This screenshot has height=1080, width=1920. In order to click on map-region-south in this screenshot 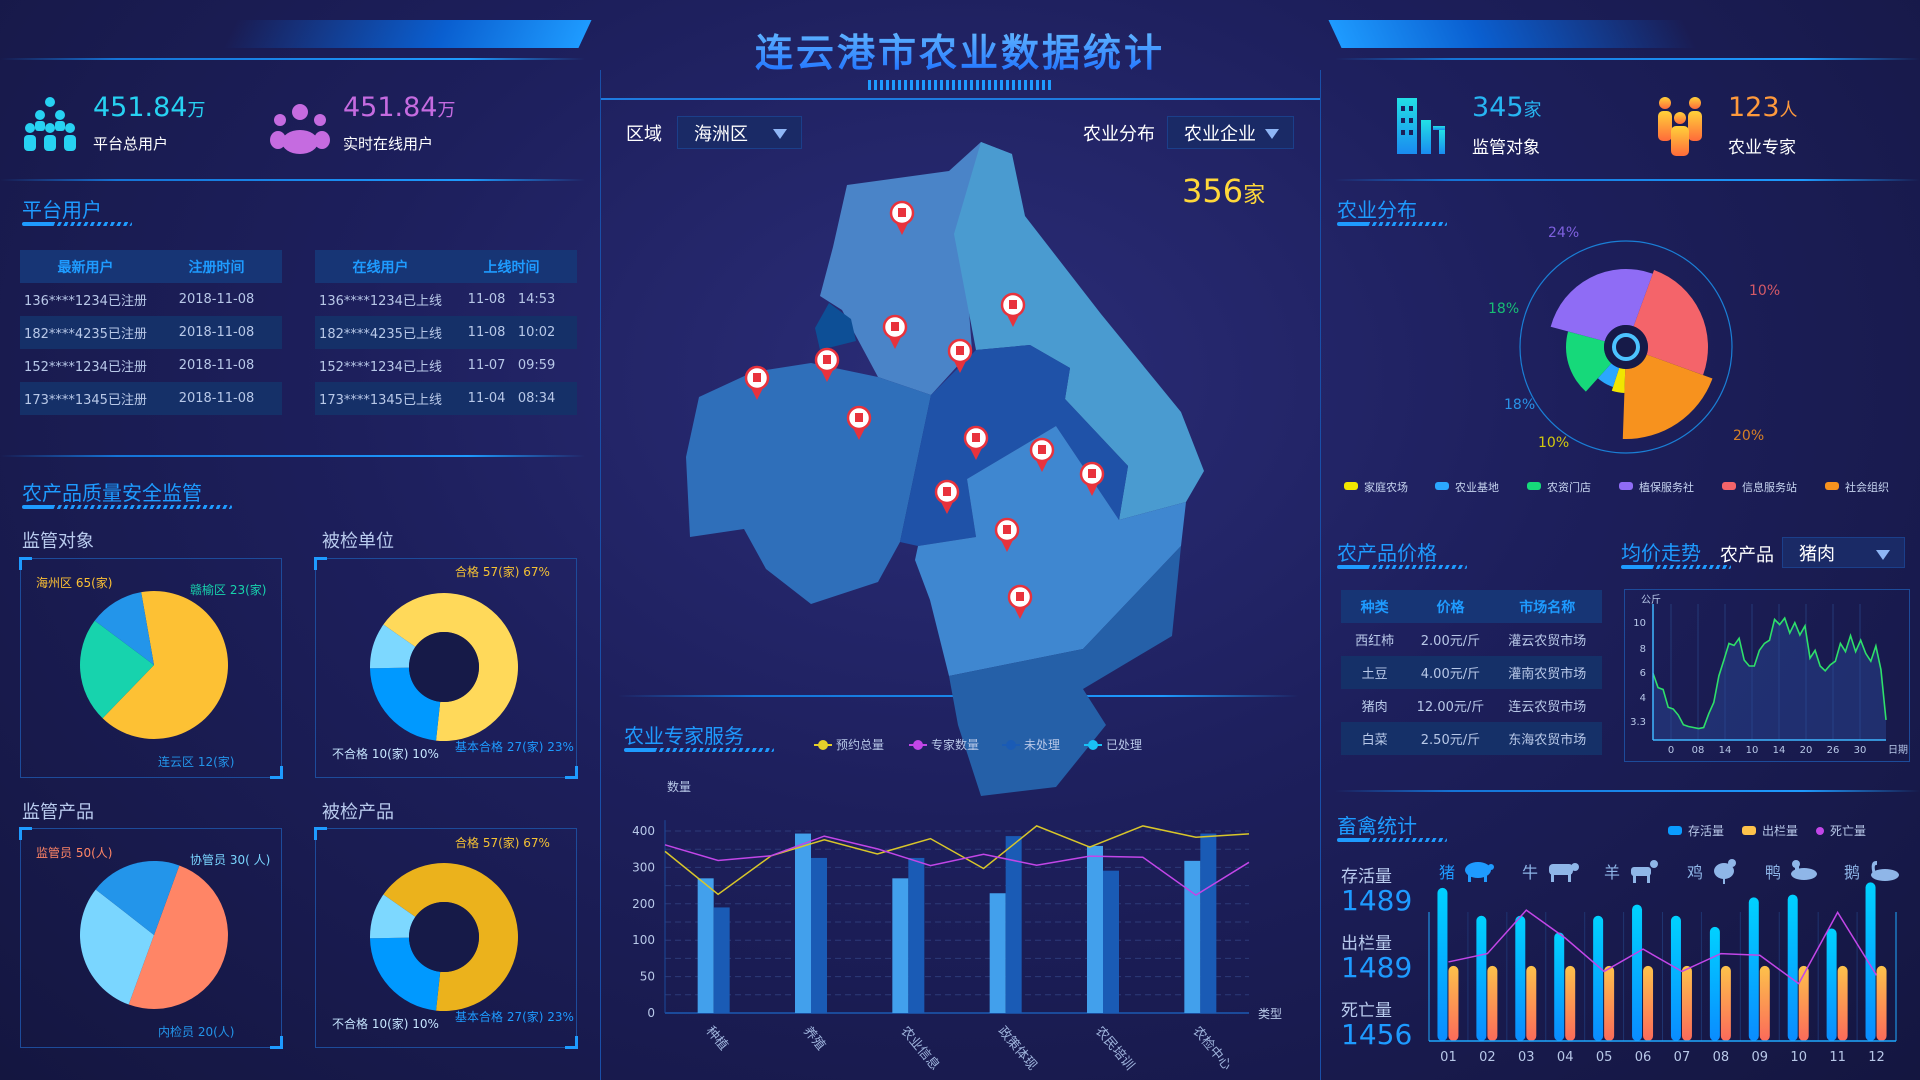, I will do `click(1065, 671)`.